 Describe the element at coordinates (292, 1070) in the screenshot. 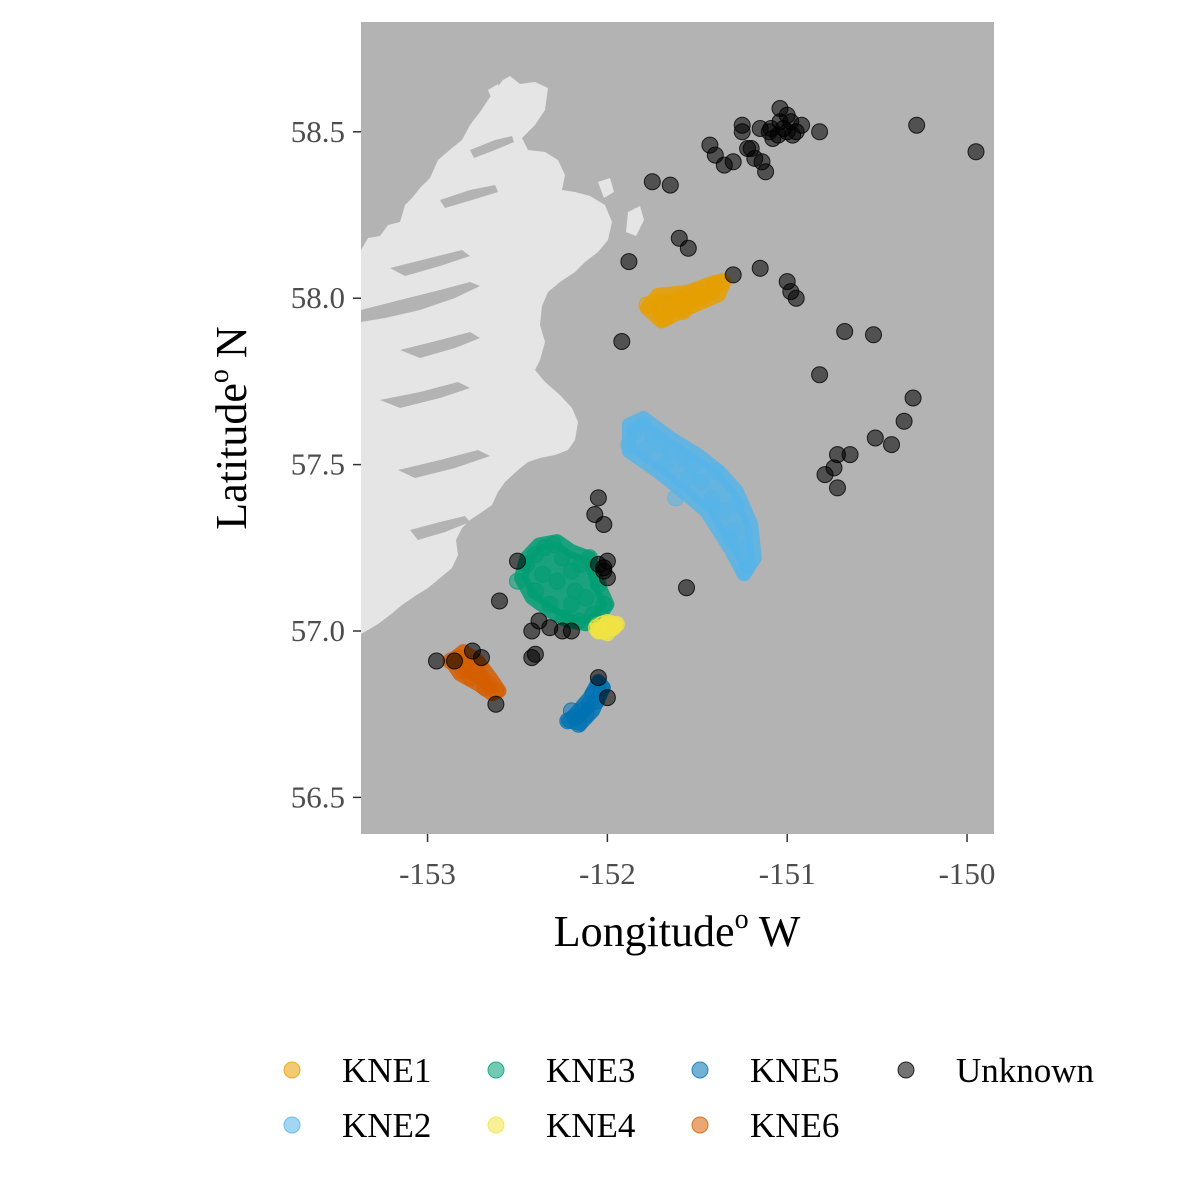

I see `legend-key-kne1` at that location.